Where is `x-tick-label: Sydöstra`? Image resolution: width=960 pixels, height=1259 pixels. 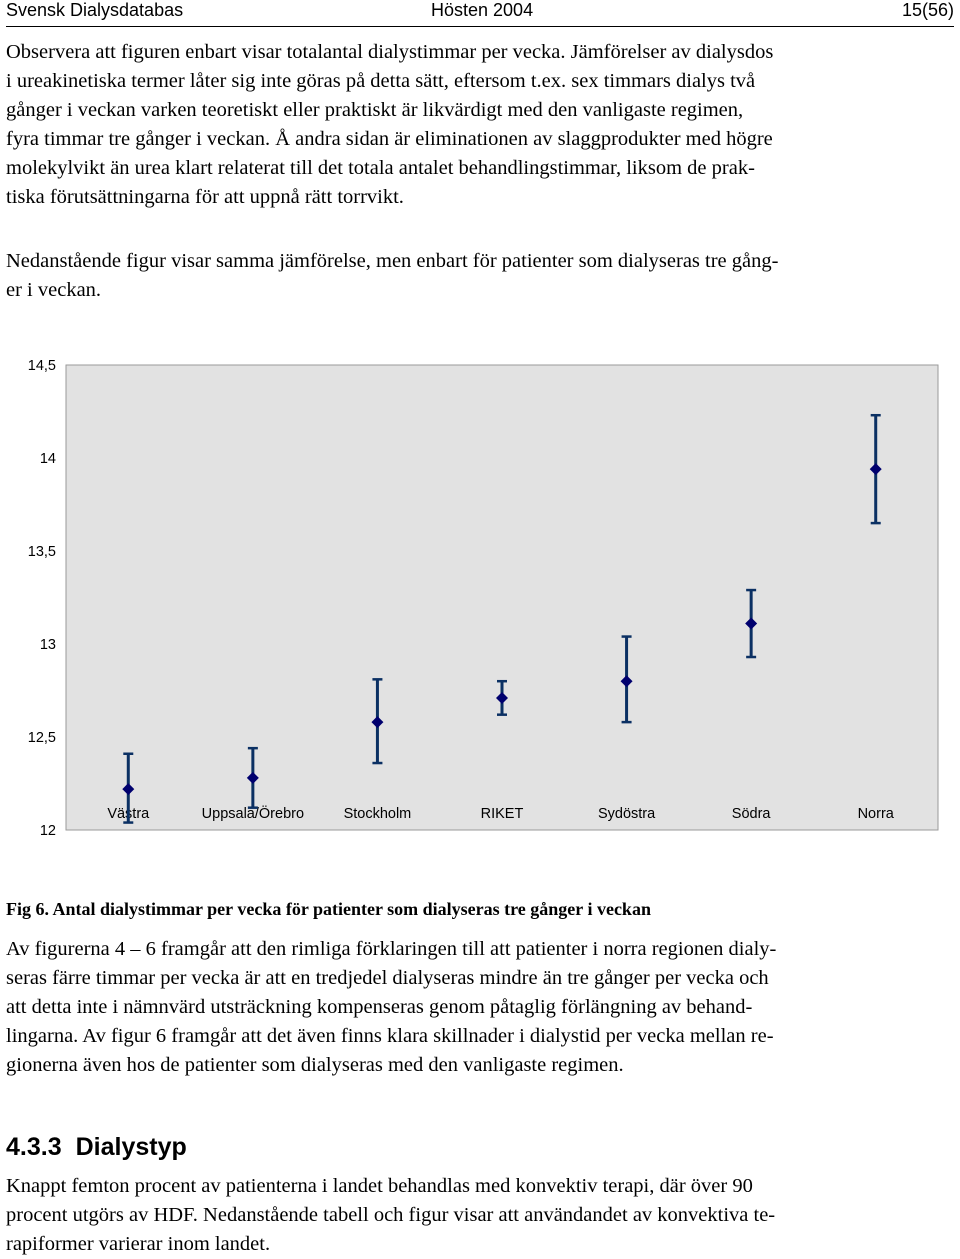 x-tick-label: Sydöstra is located at coordinates (627, 814).